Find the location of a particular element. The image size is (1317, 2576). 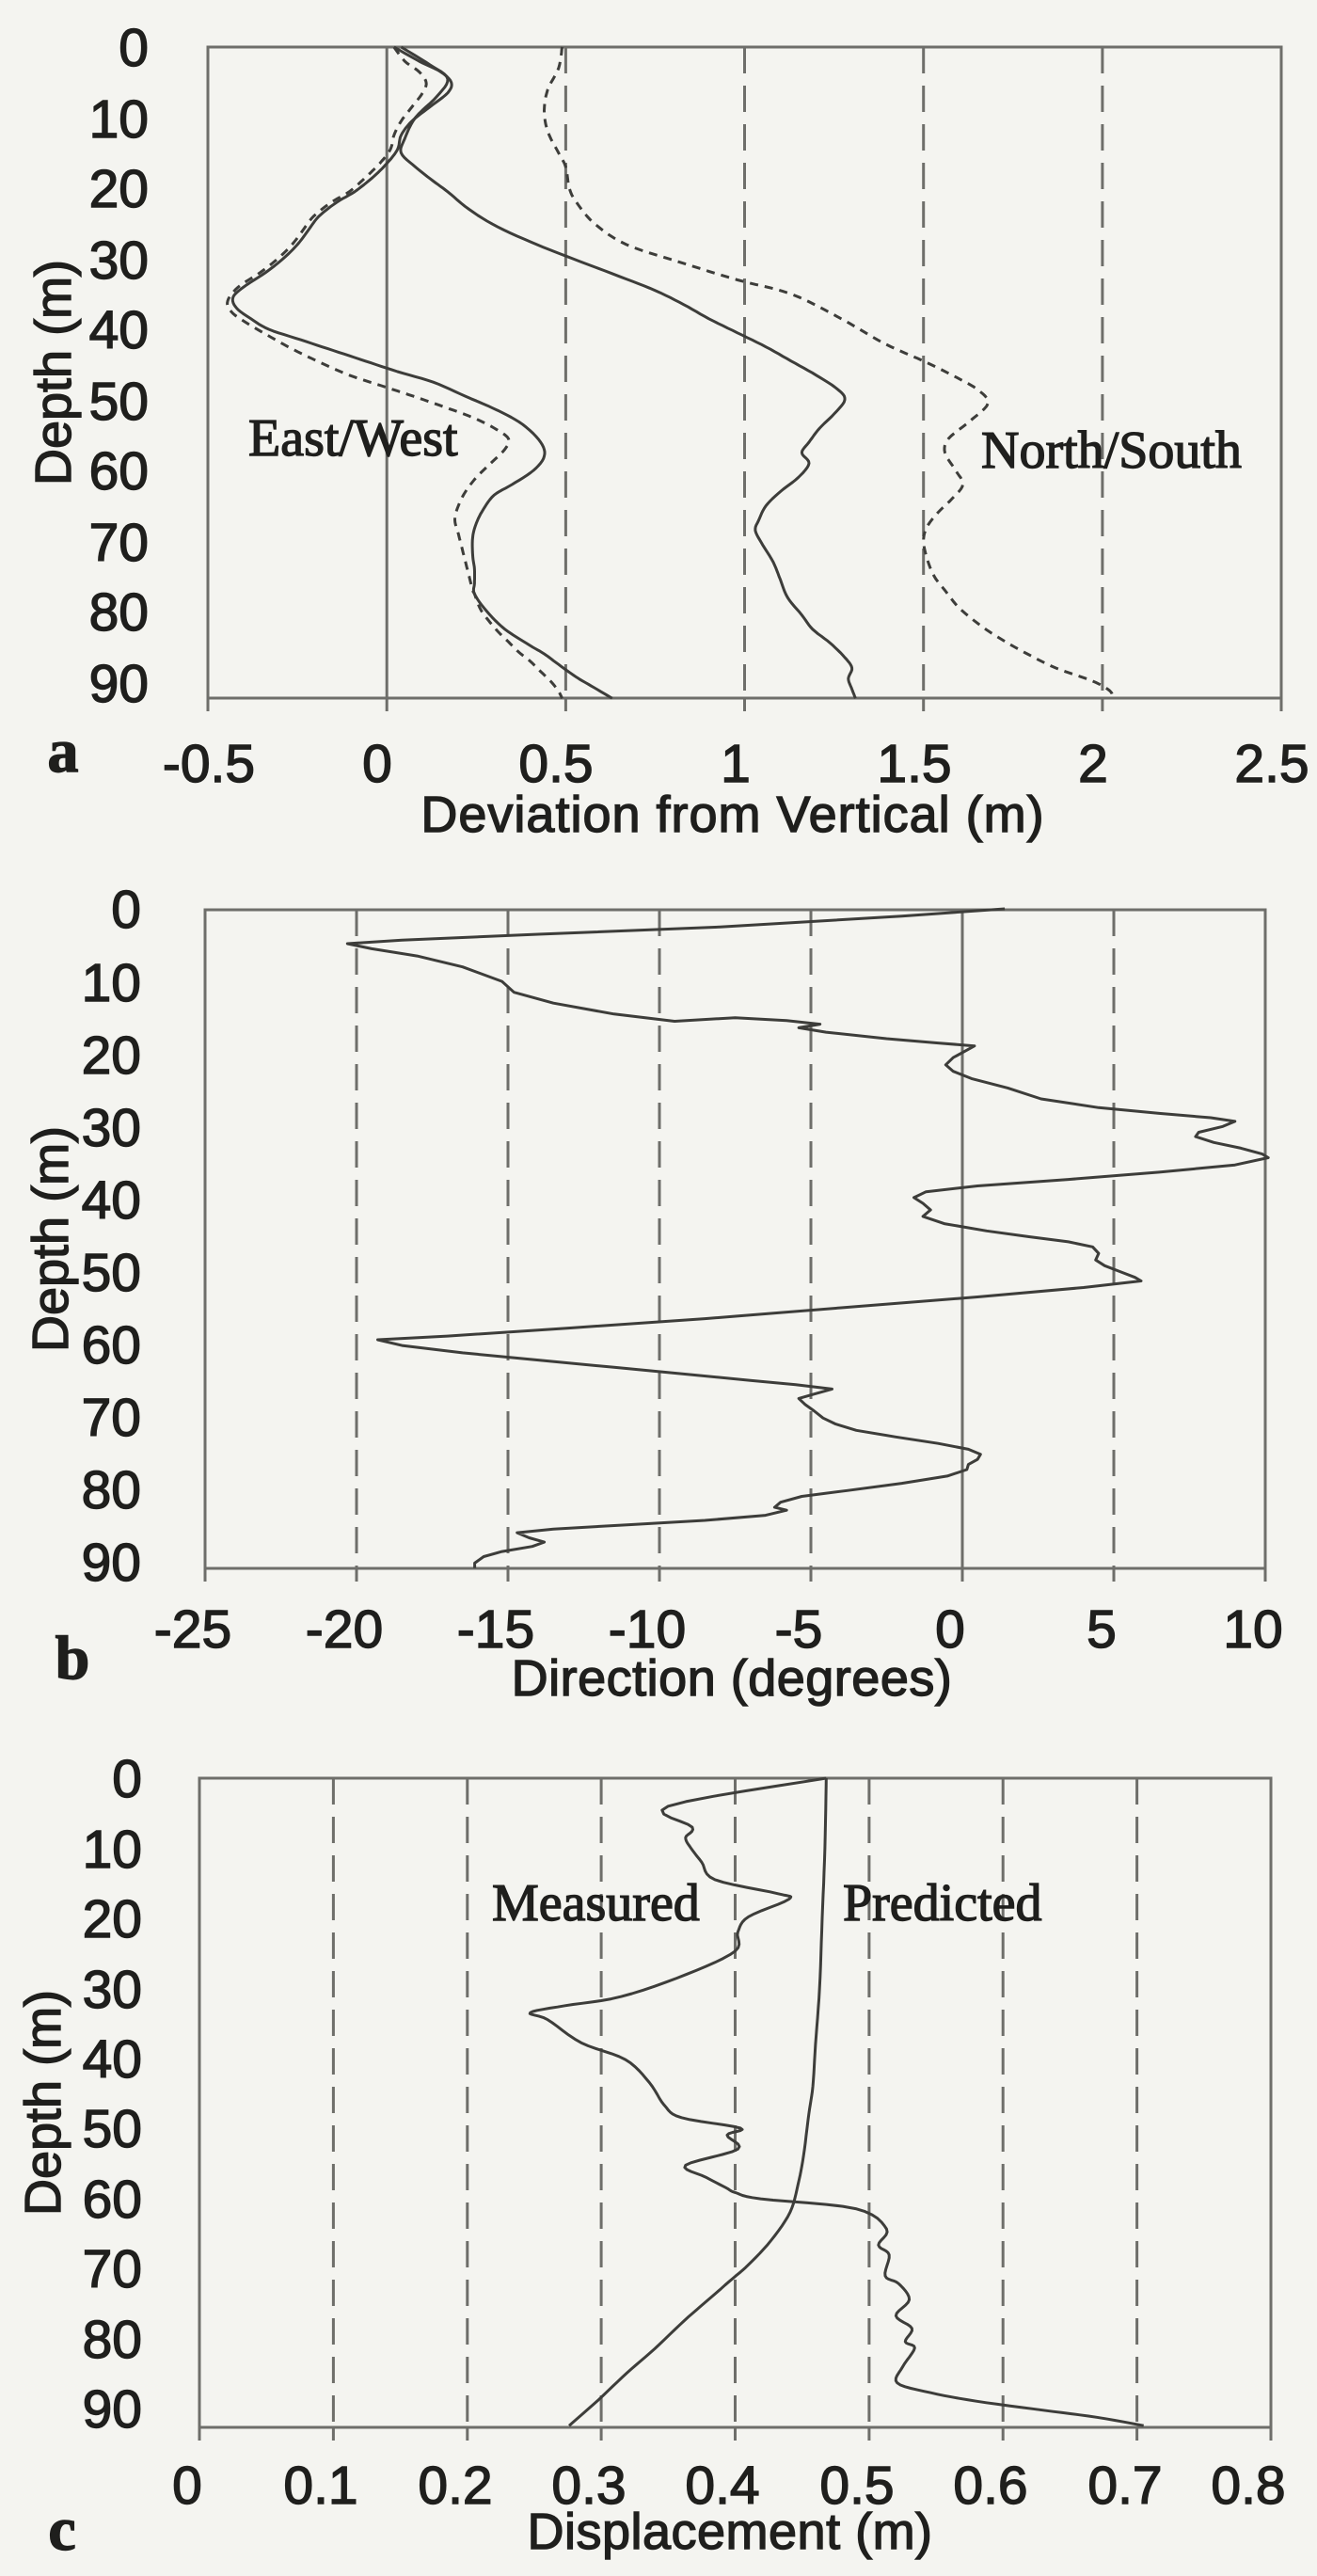

svg-text: 1 is located at coordinates (736, 764).